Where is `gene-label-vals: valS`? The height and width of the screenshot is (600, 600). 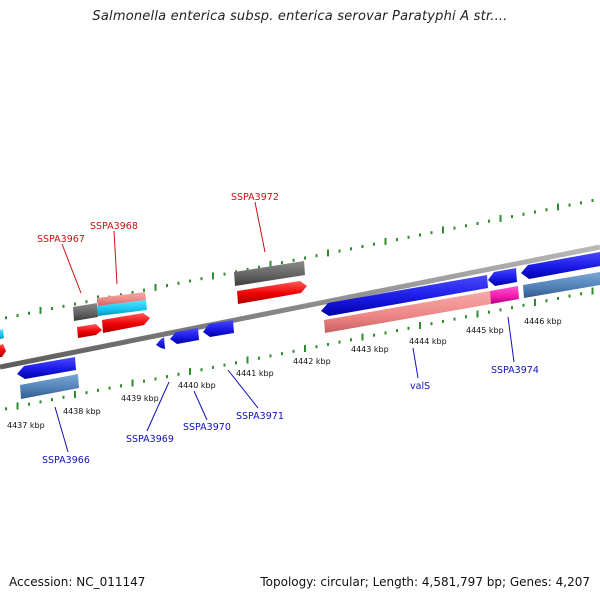
gene-label-vals: valS is located at coordinates (420, 386).